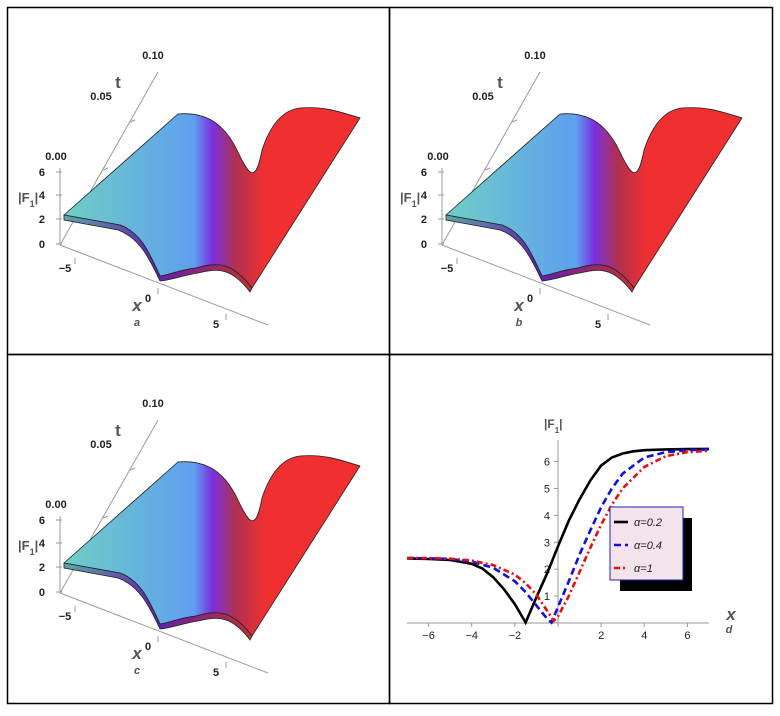 Image resolution: width=780 pixels, height=716 pixels. I want to click on y-tick-label: 1, so click(547, 597).